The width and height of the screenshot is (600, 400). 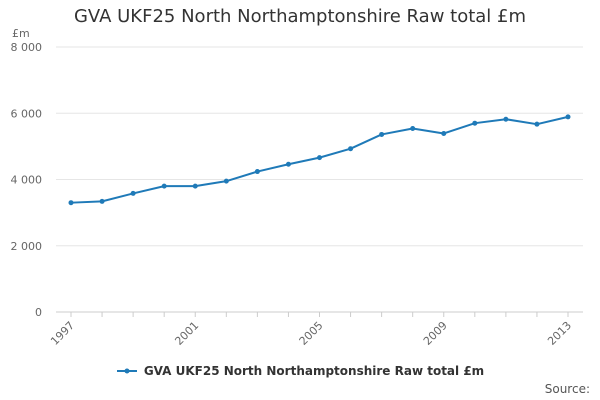 What do you see at coordinates (126, 371) in the screenshot?
I see `legend-swatch` at bounding box center [126, 371].